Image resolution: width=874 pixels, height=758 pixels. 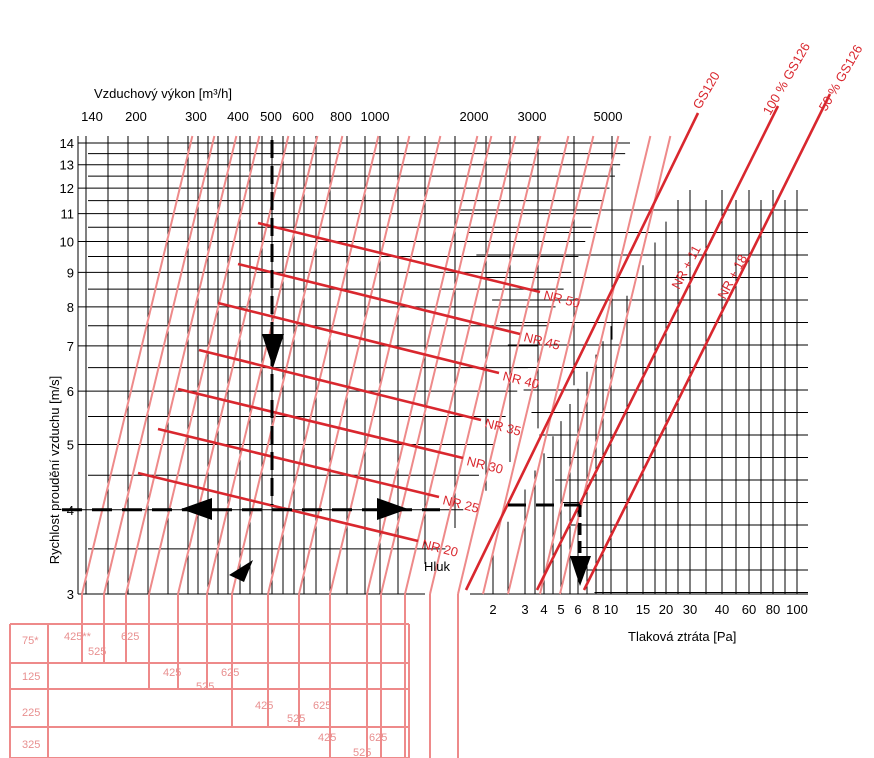 What do you see at coordinates (543, 609) in the screenshot?
I see `pressure-tick-label: 4` at bounding box center [543, 609].